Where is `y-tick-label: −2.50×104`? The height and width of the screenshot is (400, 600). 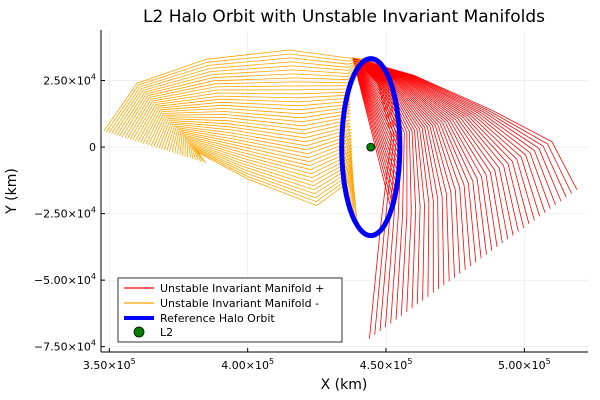
y-tick-label: −2.50×104 is located at coordinates (65, 213).